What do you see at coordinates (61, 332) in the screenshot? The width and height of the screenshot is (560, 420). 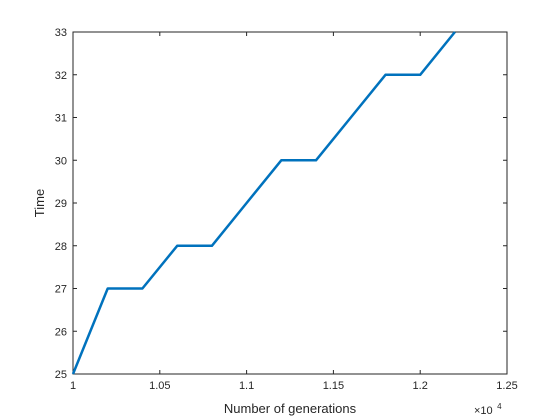 I see `y-tick-label: 26` at bounding box center [61, 332].